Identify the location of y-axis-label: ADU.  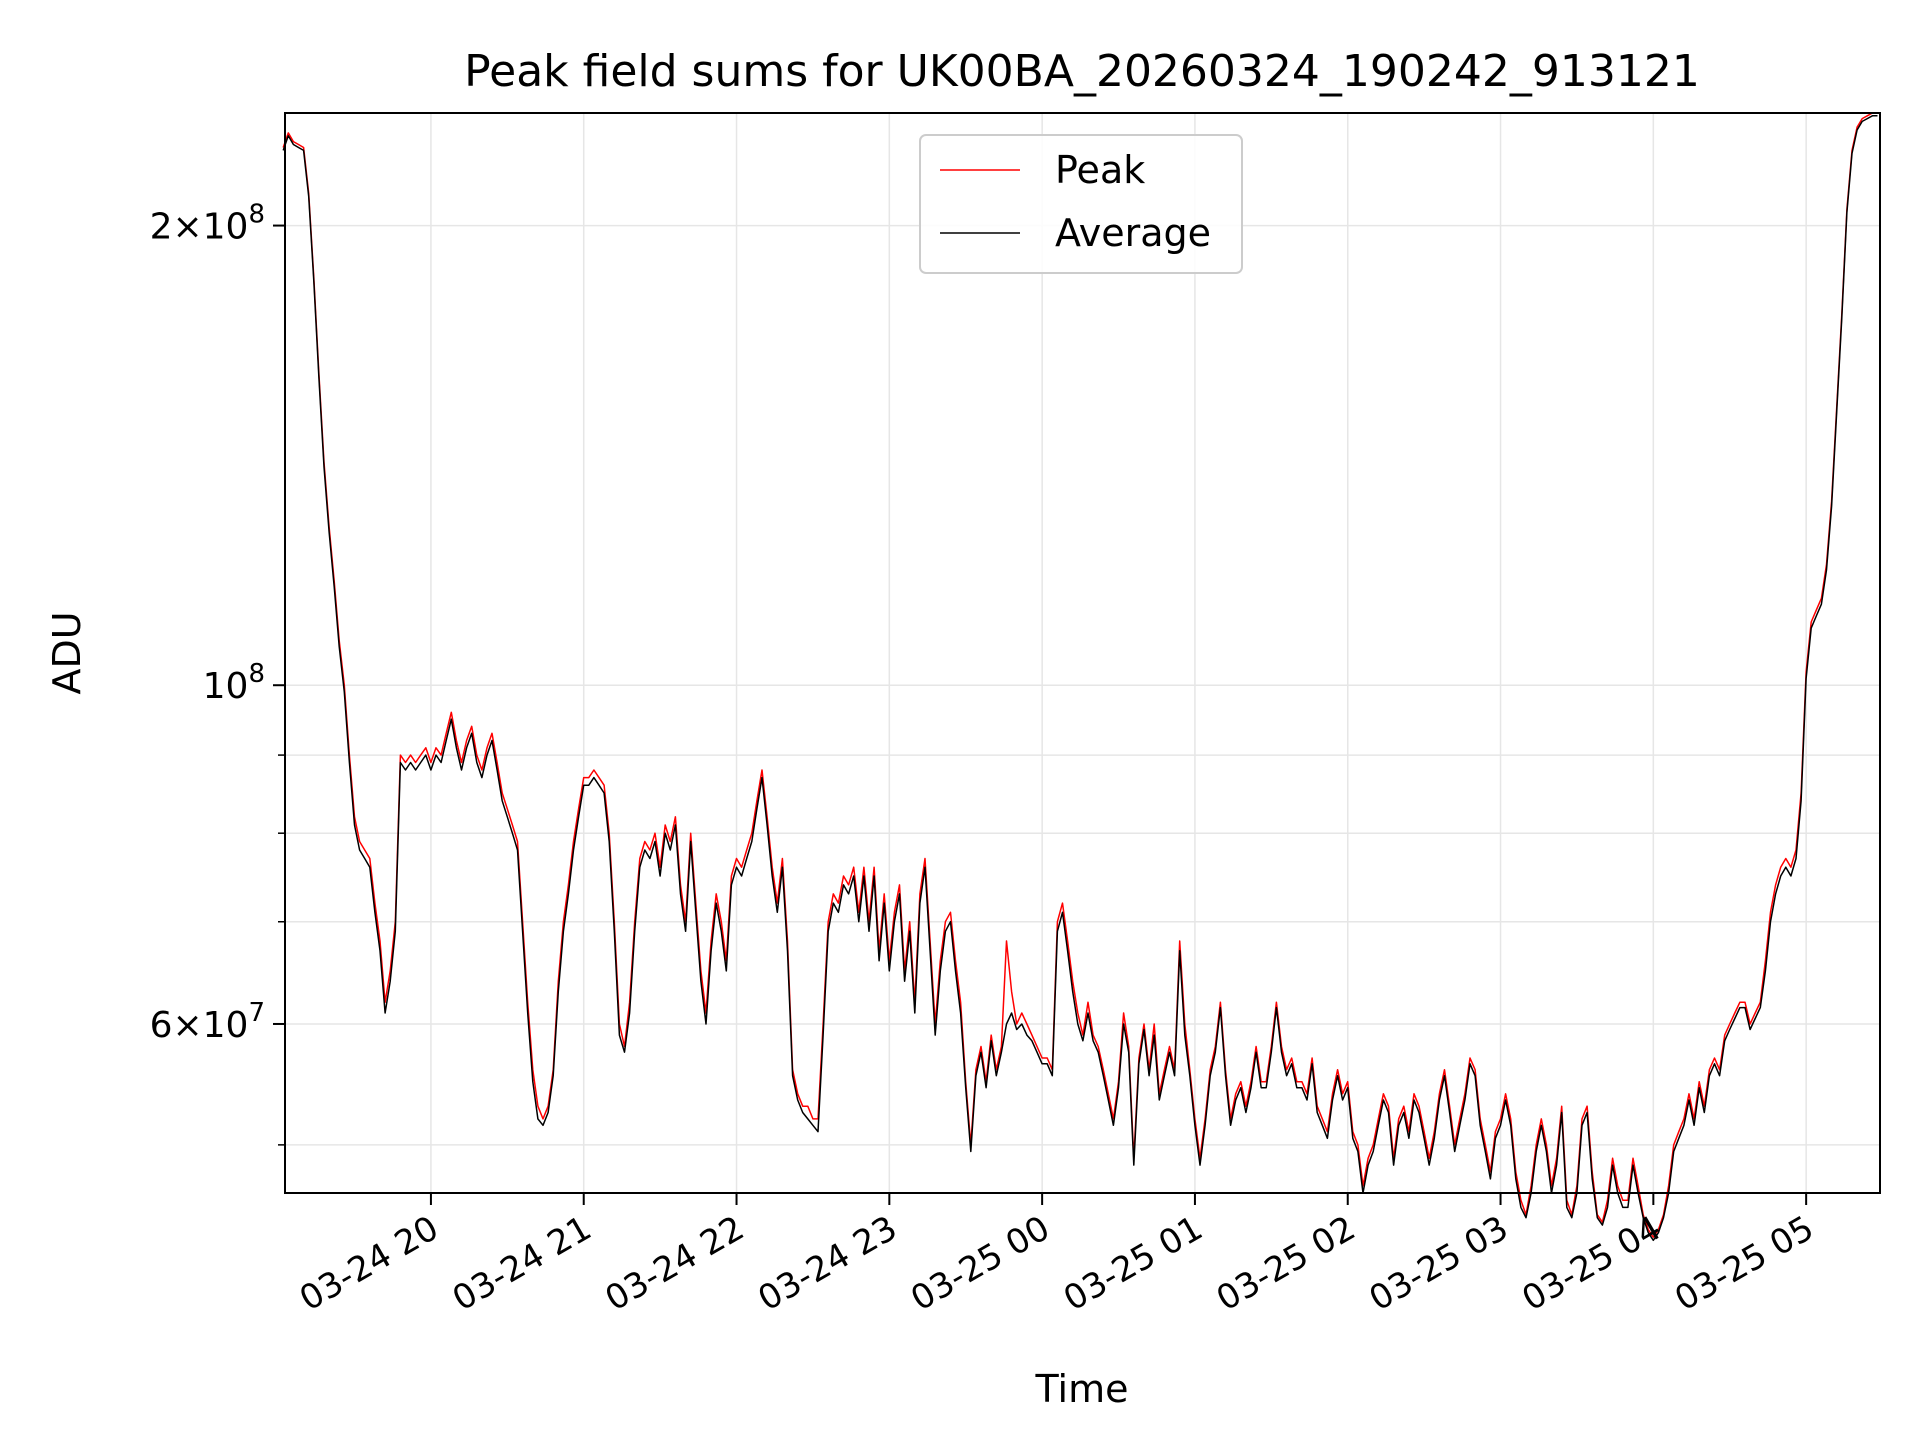
(67, 652).